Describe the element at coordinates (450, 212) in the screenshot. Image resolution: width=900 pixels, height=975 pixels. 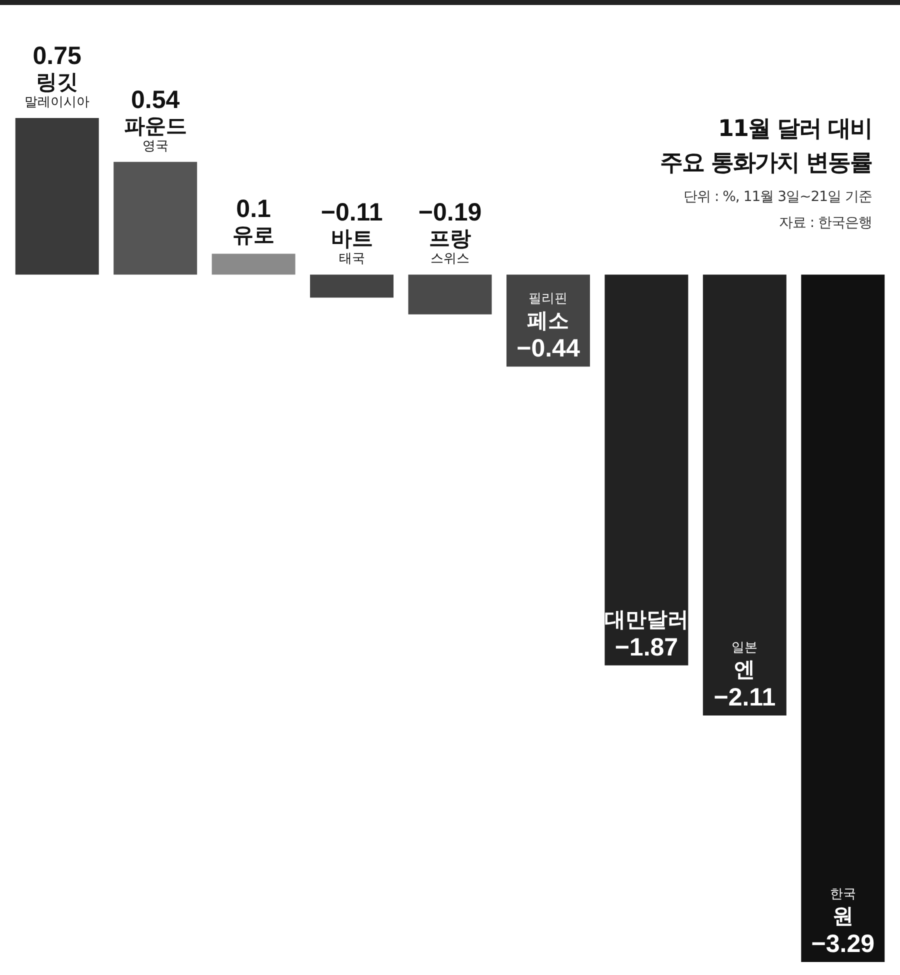
I see `data-label: −0.19` at that location.